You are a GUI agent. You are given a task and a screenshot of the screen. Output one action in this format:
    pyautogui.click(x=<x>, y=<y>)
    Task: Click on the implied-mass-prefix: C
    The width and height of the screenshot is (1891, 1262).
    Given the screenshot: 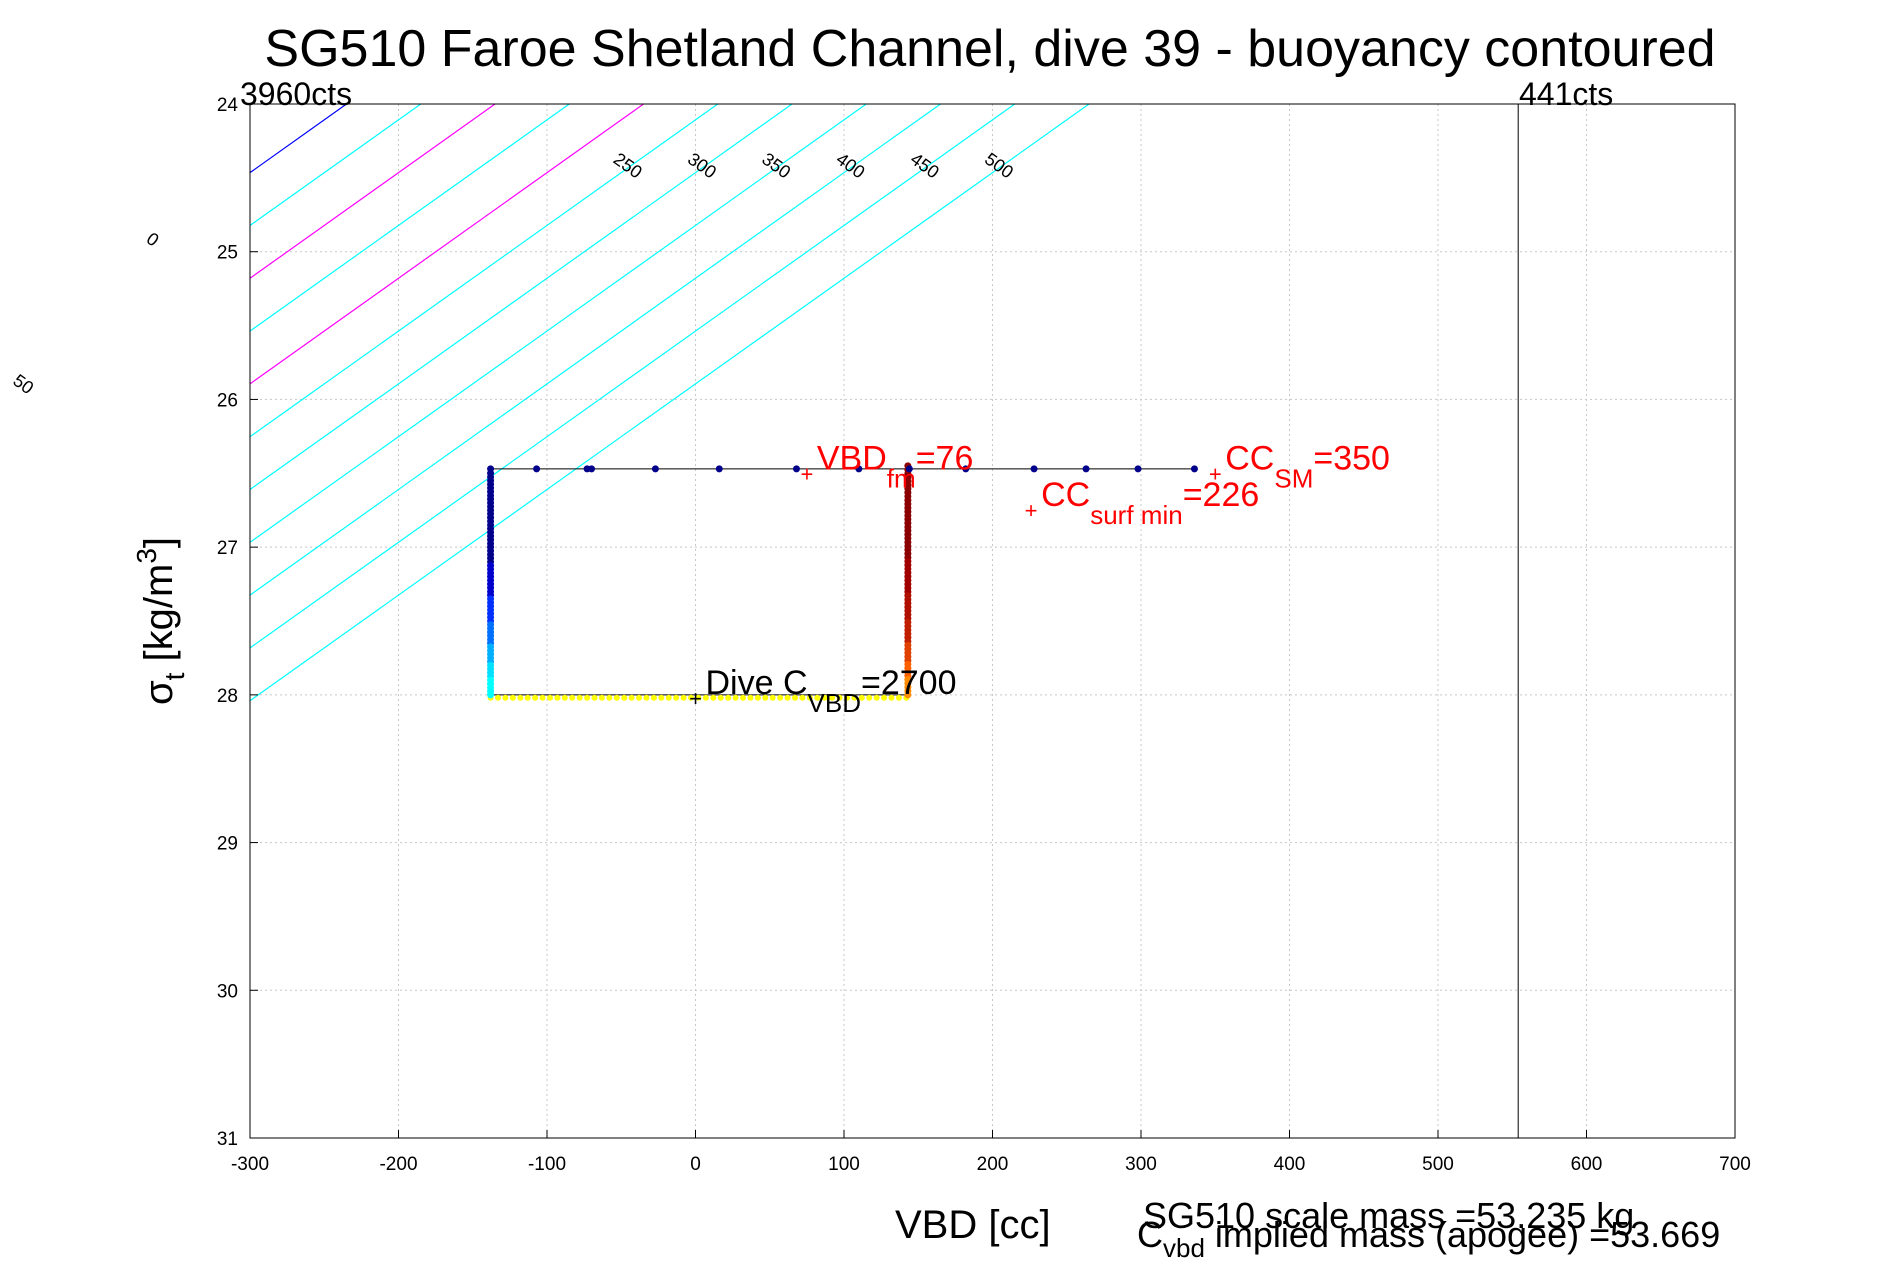 What is the action you would take?
    pyautogui.click(x=1150, y=1234)
    